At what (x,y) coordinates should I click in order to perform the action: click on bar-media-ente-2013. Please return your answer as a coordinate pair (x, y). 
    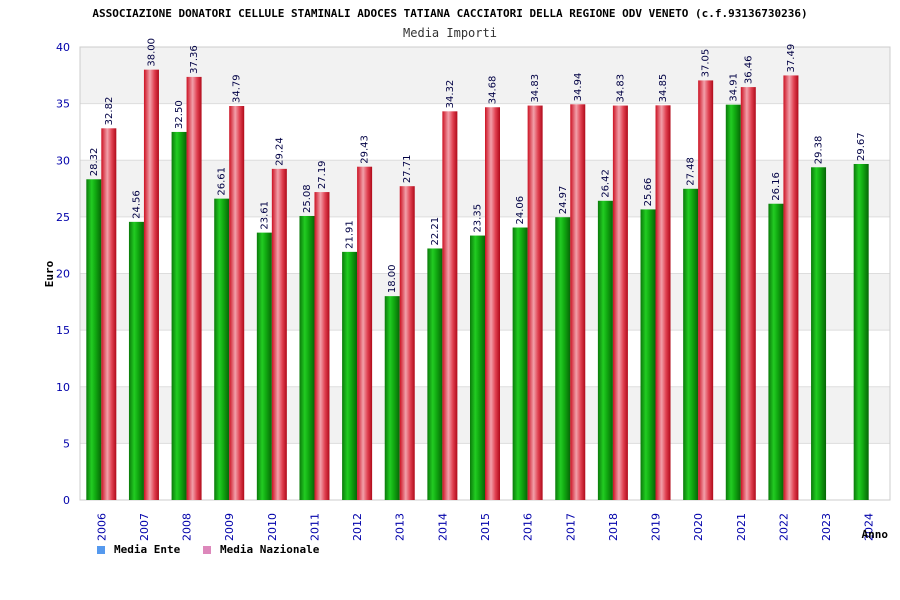
    Looking at the image, I should click on (392, 398).